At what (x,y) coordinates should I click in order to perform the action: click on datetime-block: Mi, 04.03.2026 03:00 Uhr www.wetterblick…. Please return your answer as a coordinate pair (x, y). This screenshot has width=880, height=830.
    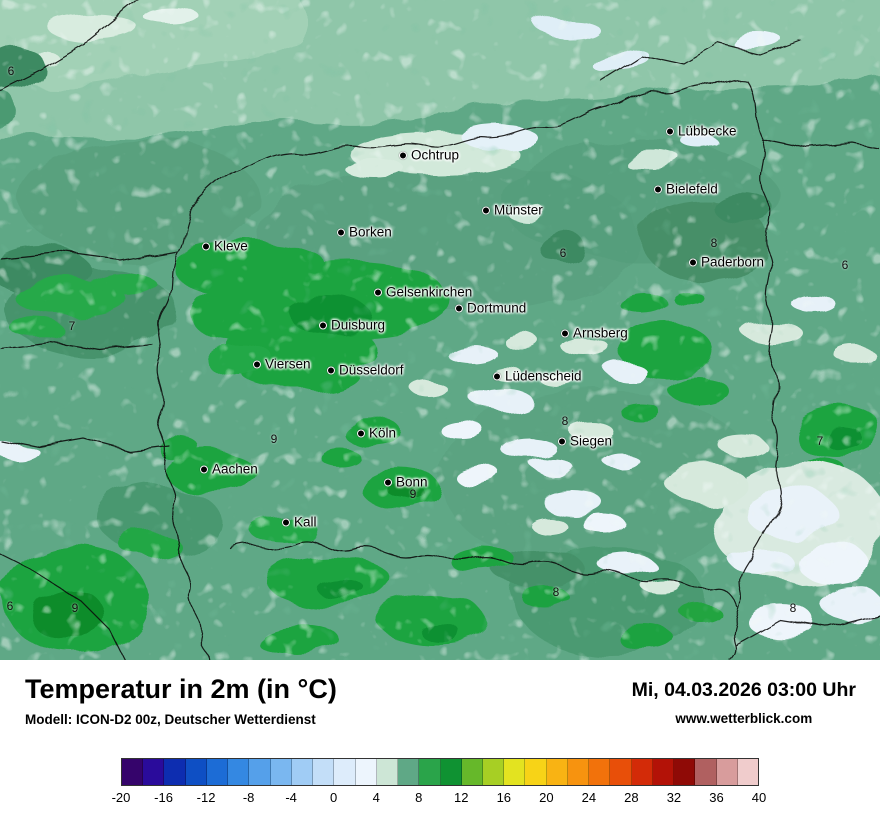
    Looking at the image, I should click on (744, 700).